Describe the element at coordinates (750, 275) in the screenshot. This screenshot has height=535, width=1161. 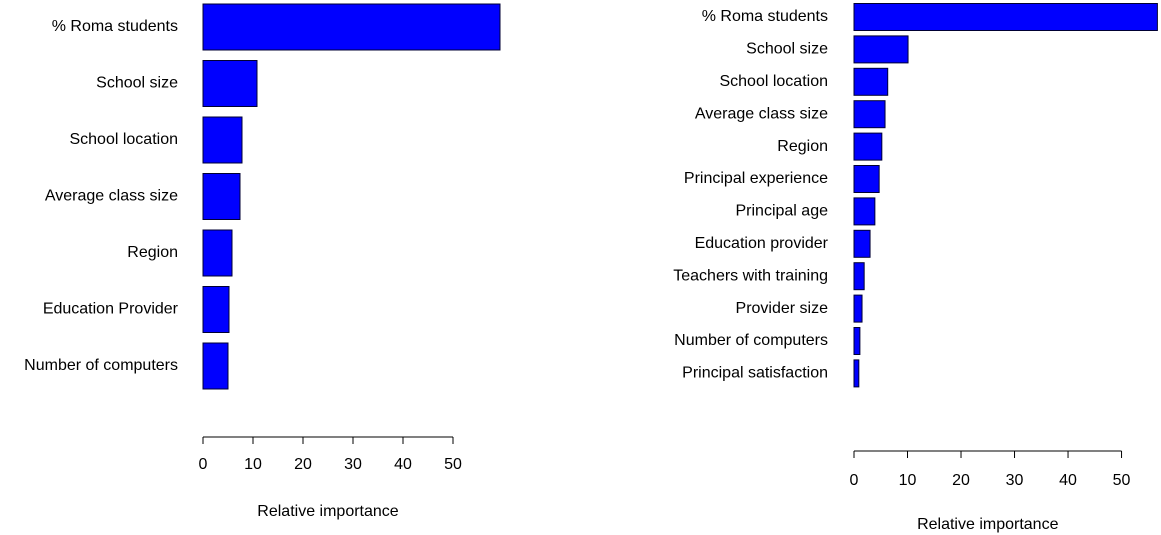
I see `y-tick-label: Teachers with training` at that location.